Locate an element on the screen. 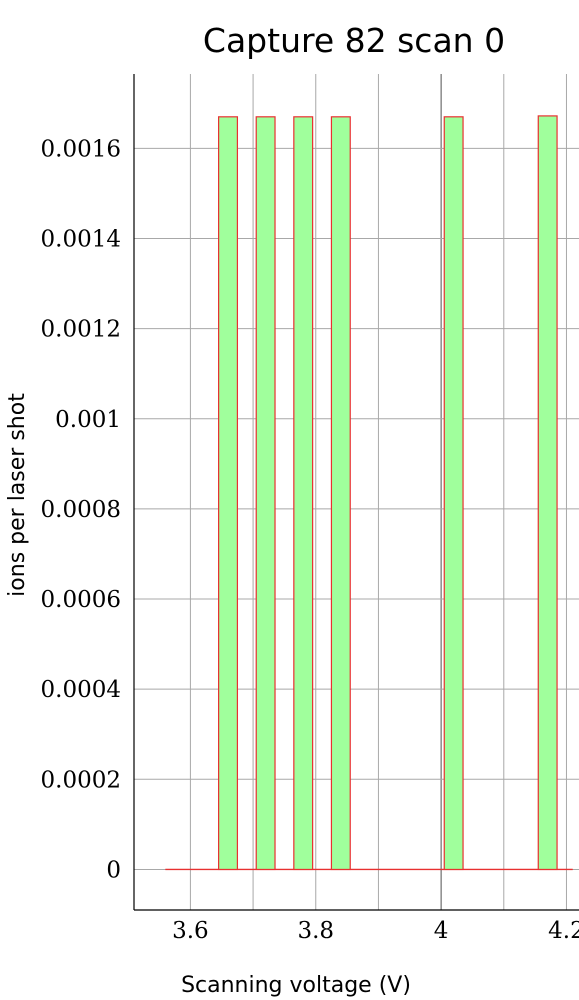 This screenshot has height=1000, width=579. x-tick-label: 4 is located at coordinates (441, 931).